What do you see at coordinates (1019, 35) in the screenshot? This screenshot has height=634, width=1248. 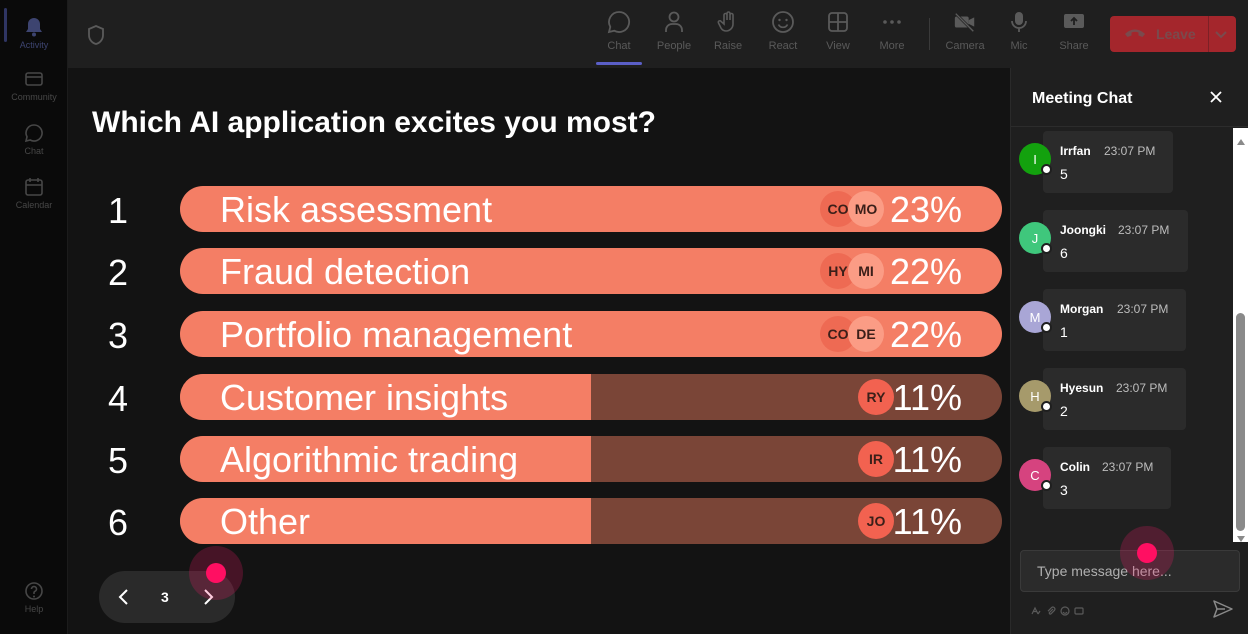 I see `toolbar-mic-button: Mic` at bounding box center [1019, 35].